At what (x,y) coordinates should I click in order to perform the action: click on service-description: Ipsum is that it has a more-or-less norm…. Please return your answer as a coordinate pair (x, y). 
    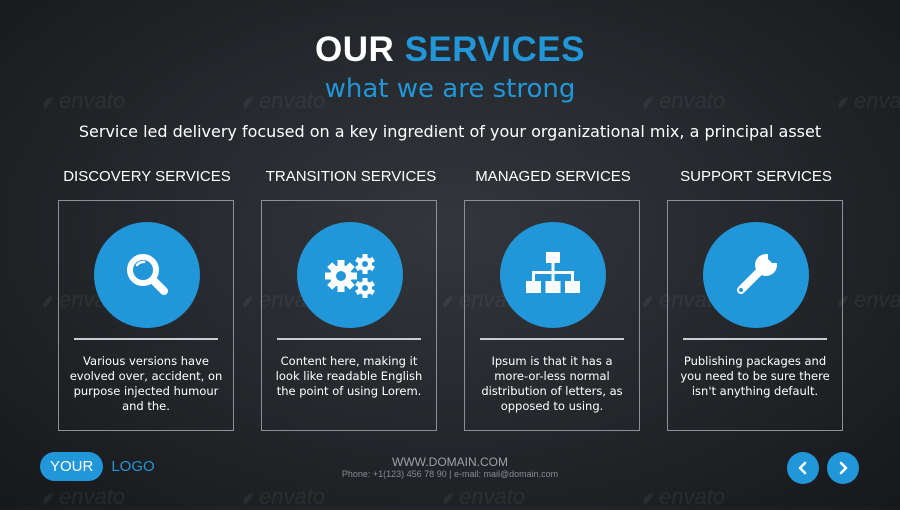
    Looking at the image, I should click on (552, 383).